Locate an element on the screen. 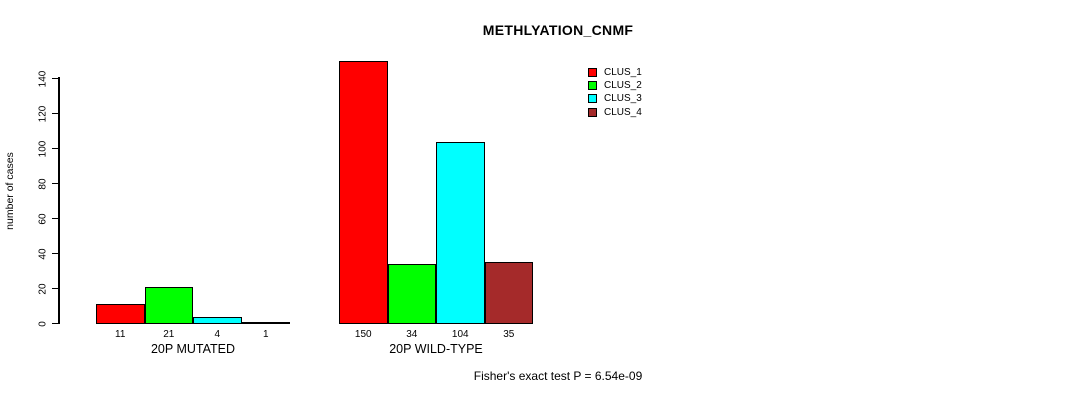 Image resolution: width=1090 pixels, height=400 pixels. legend-label-clus-2: CLUS_2 is located at coordinates (623, 86).